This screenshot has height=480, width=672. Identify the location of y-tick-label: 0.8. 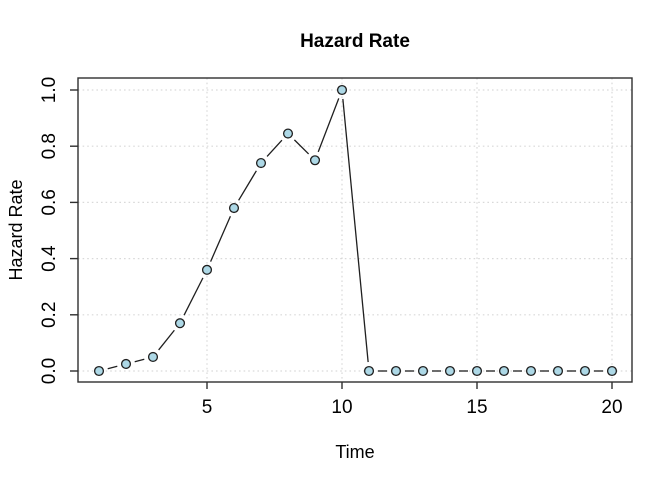
(49, 146).